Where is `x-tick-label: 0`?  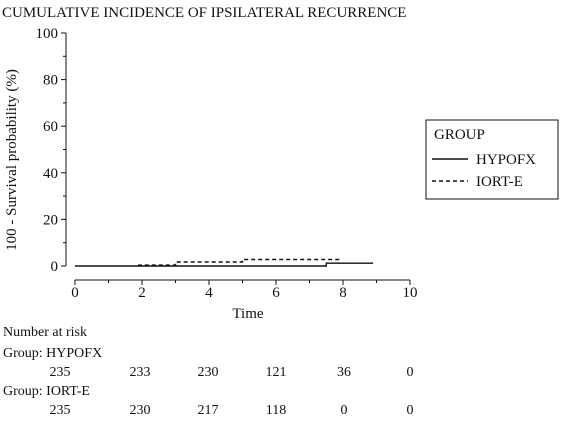 x-tick-label: 0 is located at coordinates (75, 293).